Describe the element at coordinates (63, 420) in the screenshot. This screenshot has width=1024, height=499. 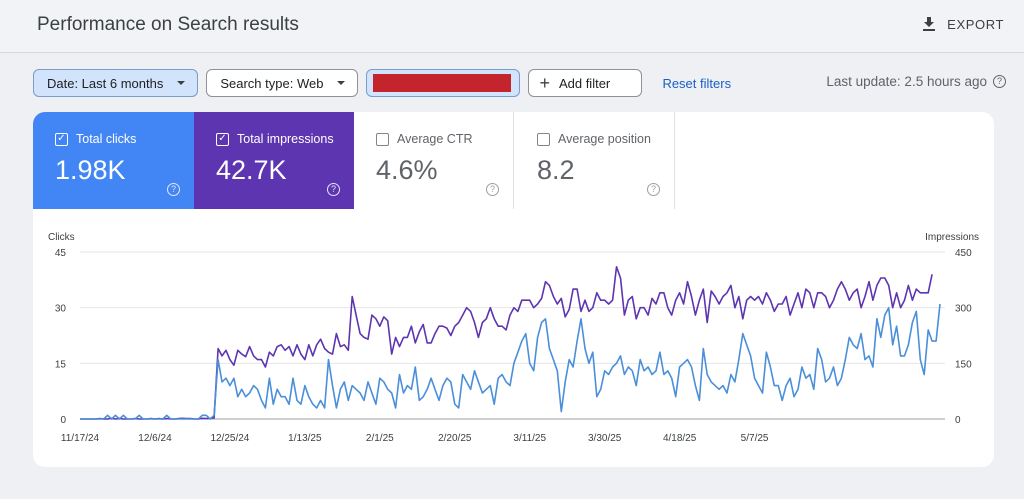
I see `y-tick-label-left: 0` at that location.